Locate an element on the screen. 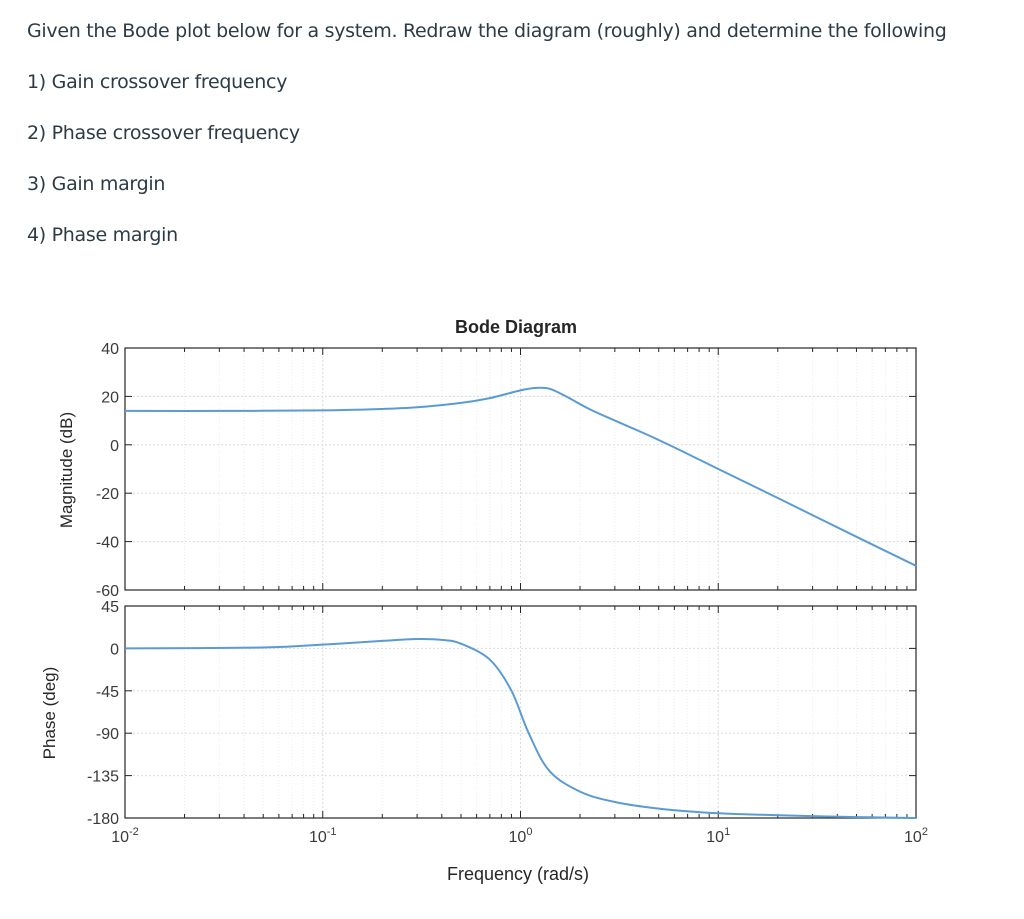 This screenshot has height=919, width=1024. magnitude-y-axis-label: Magnitude (dB) is located at coordinates (66, 470).